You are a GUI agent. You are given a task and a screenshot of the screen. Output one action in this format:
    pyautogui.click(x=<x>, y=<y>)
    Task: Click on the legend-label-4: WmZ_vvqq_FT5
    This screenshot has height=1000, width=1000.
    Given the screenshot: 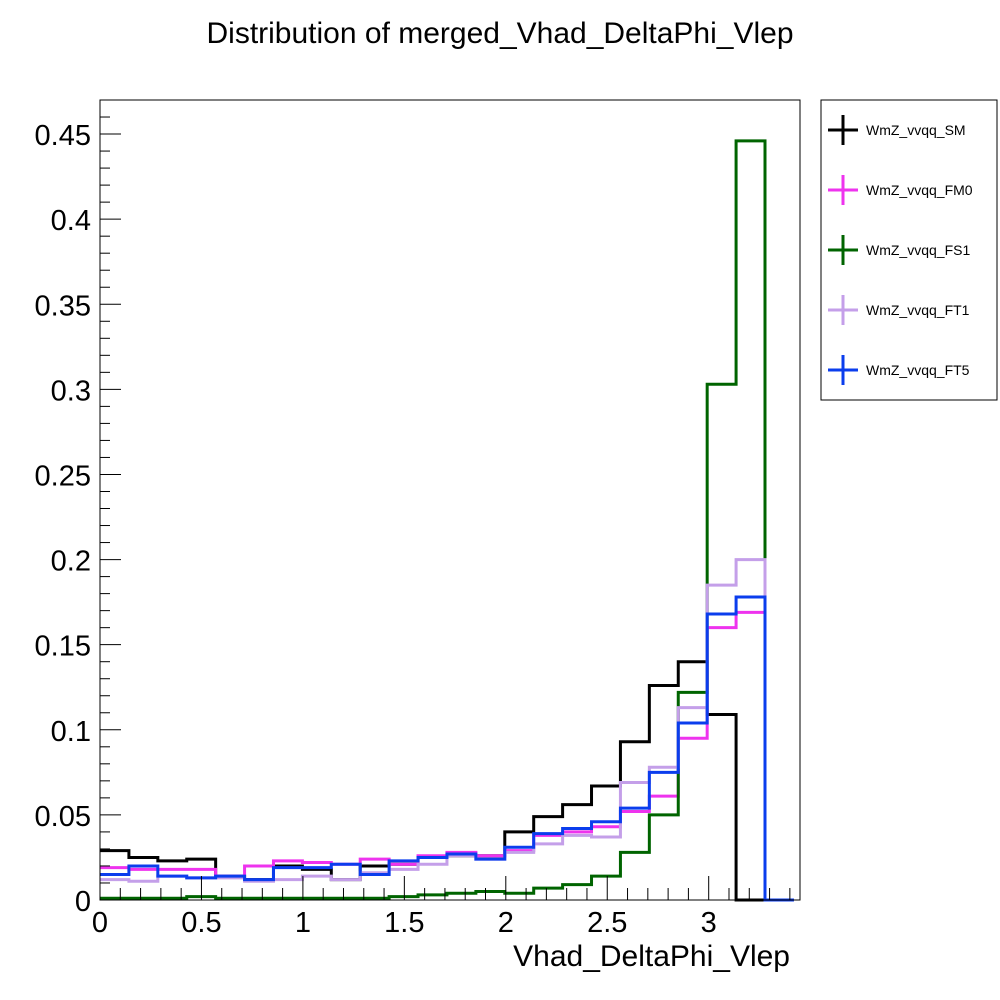 What is the action you would take?
    pyautogui.click(x=918, y=370)
    